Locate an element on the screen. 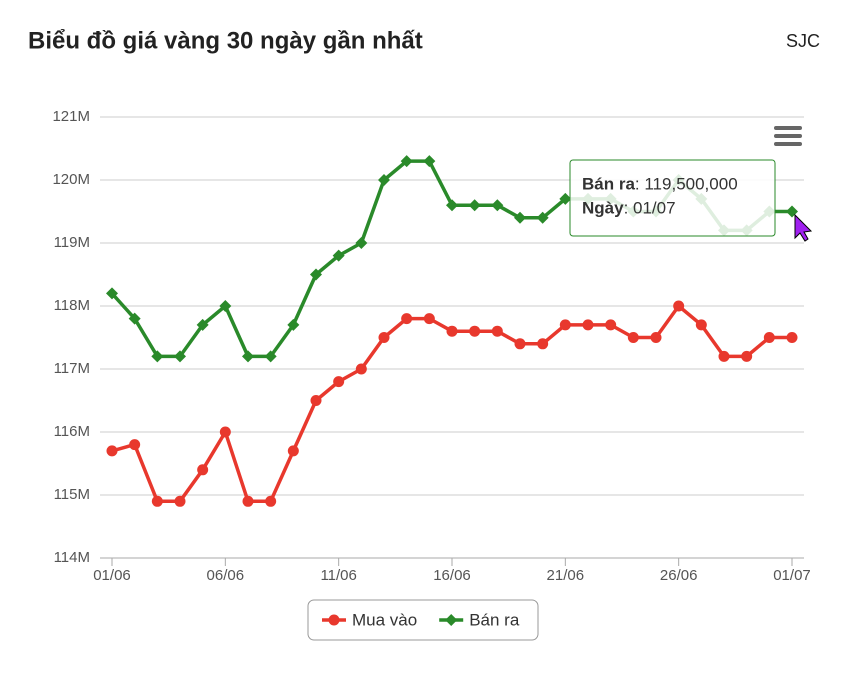 This screenshot has width=842, height=673. subtitle: SJC is located at coordinates (803, 41).